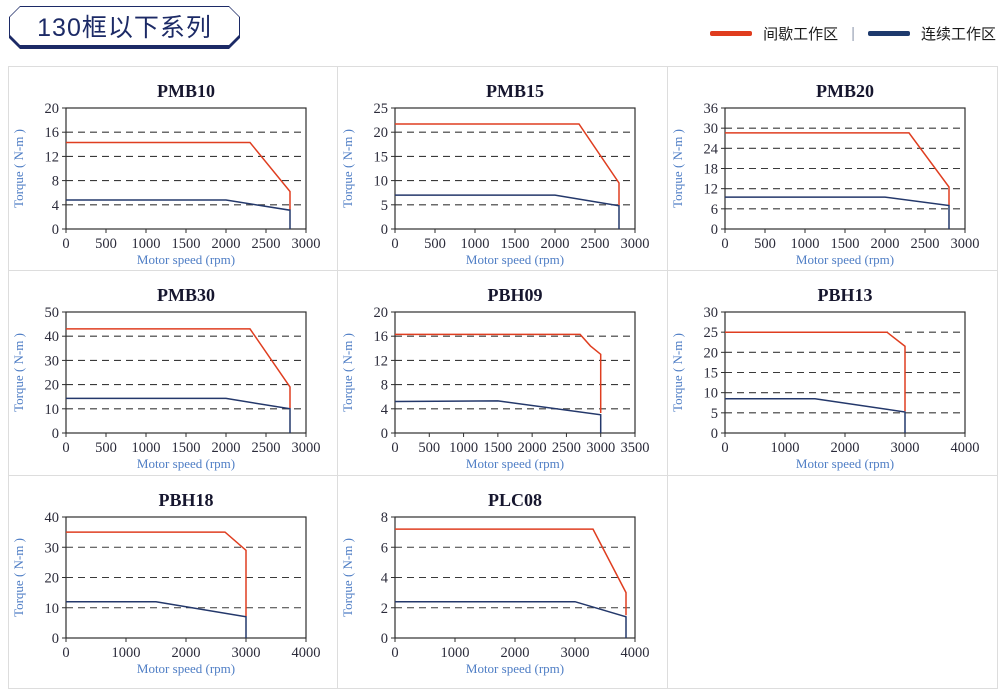  I want to click on page-title: 130框以下系列, so click(124, 28).